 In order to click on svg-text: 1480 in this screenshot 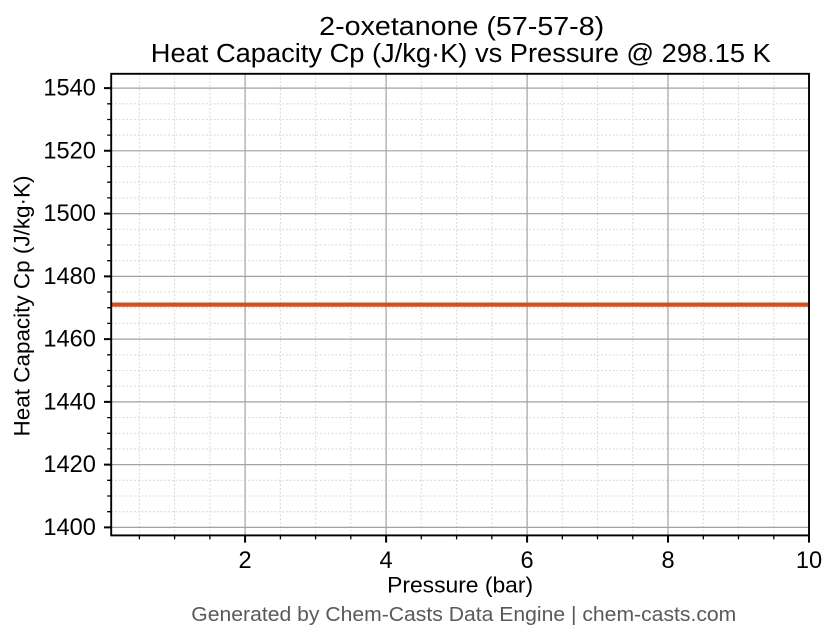, I will do `click(69, 277)`.